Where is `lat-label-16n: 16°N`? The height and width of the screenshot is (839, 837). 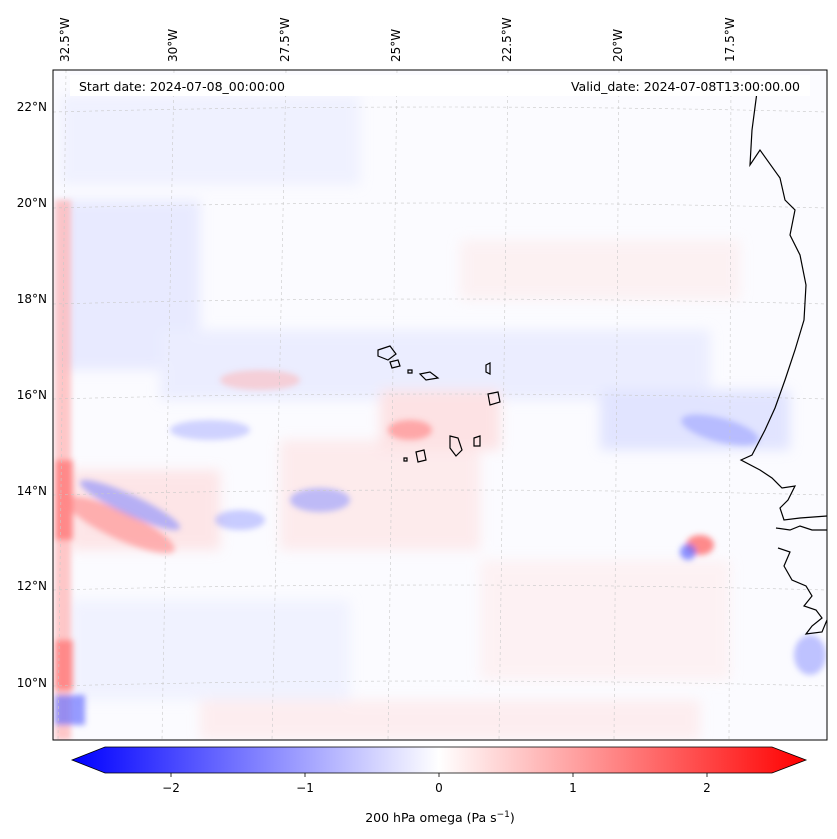
lat-label-16n: 16°N is located at coordinates (32, 395).